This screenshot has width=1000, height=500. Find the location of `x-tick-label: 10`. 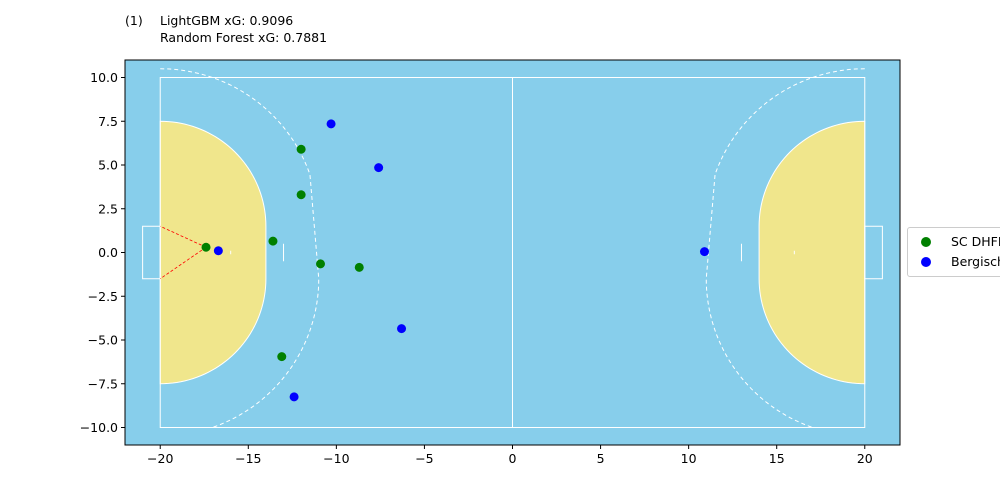

x-tick-label: 10 is located at coordinates (689, 458).